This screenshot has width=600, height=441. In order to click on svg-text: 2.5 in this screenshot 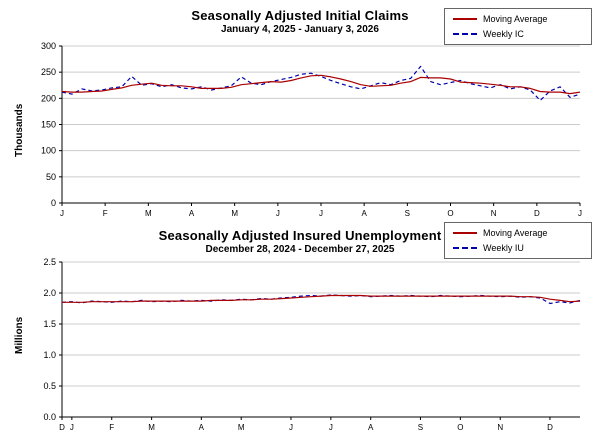, I will do `click(49, 262)`.